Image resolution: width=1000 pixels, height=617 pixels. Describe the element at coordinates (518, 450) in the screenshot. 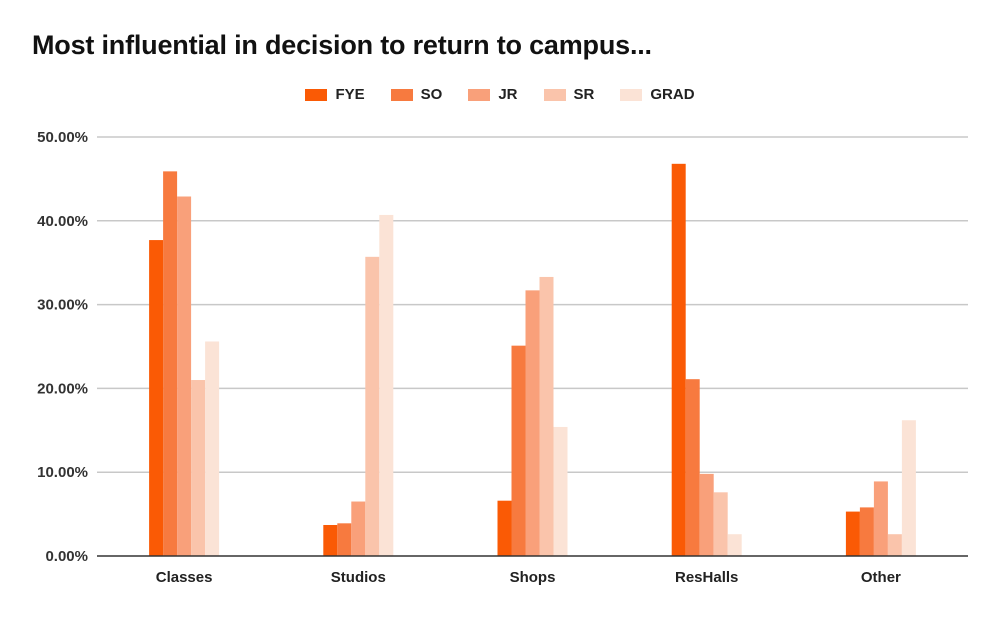

I see `bar-so-shops` at that location.